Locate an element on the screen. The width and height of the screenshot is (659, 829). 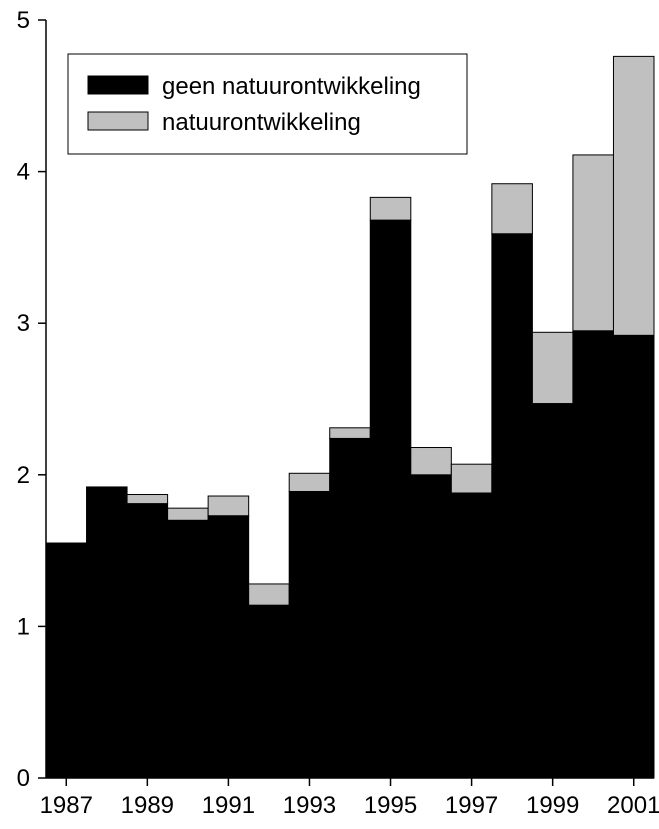
bar-geen-natuurontwikkeling-1998 is located at coordinates (512, 506).